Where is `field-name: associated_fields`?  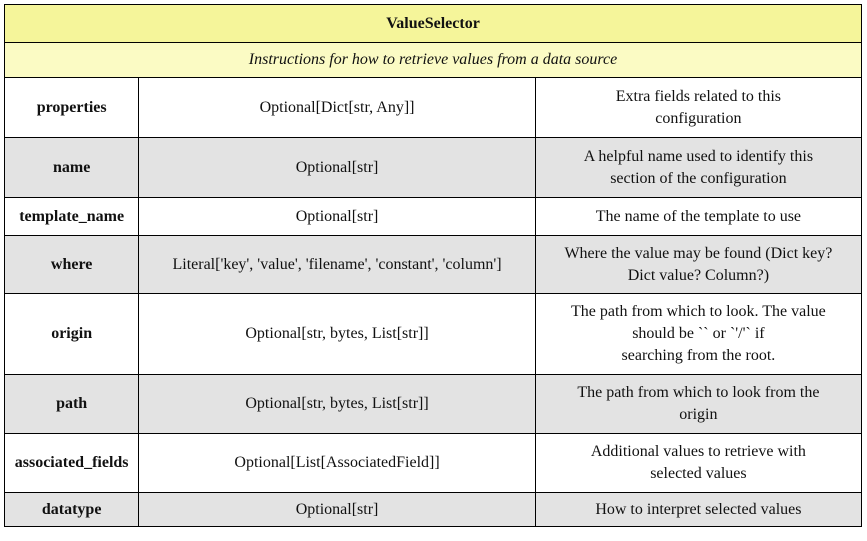
field-name: associated_fields is located at coordinates (71, 463).